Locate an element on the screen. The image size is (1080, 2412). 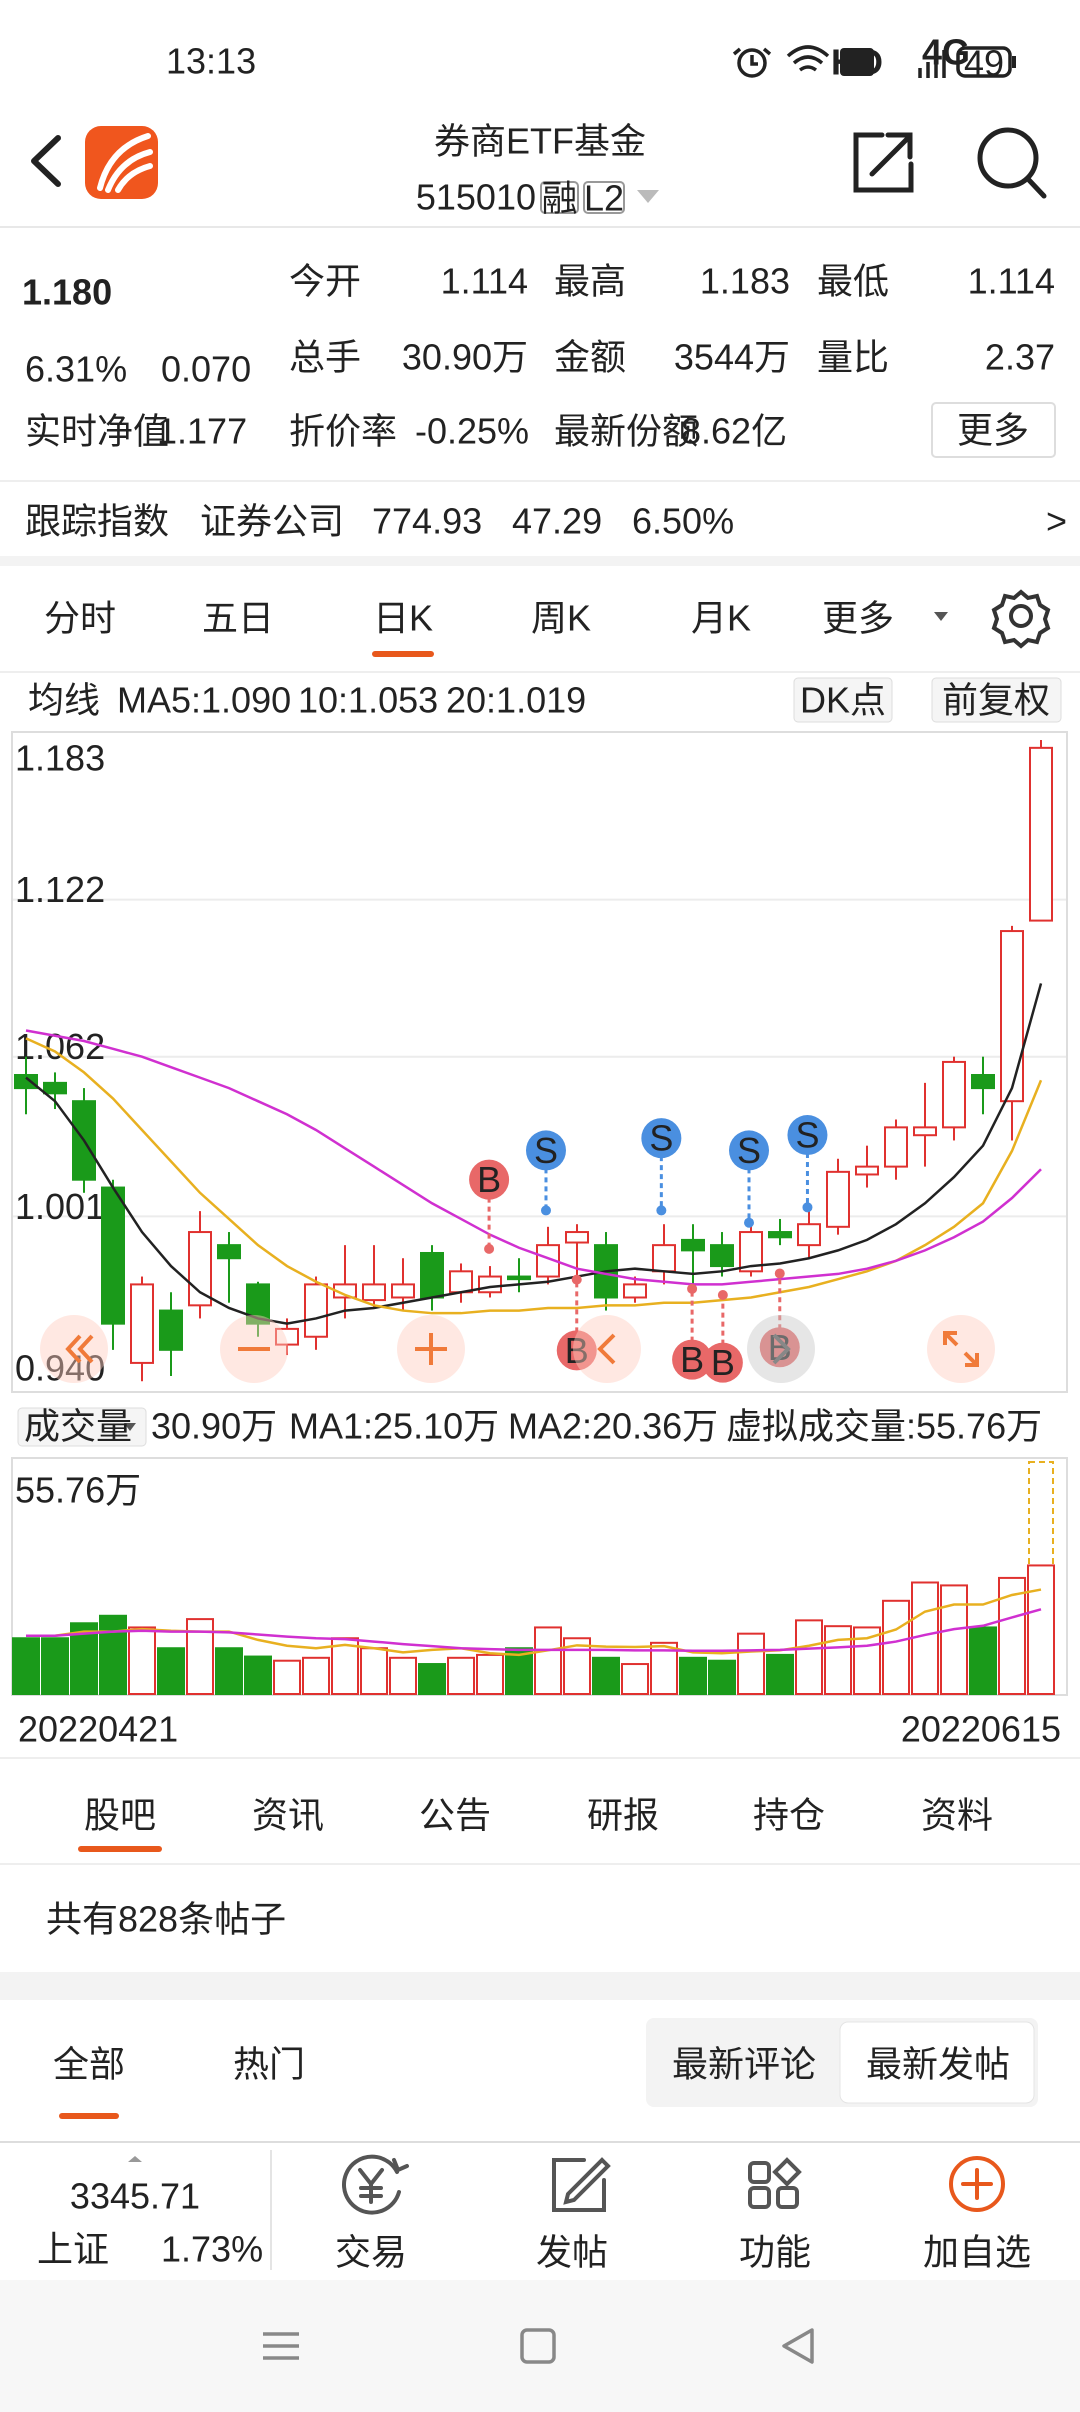
x-tick-label: 20220615 is located at coordinates (981, 1729).